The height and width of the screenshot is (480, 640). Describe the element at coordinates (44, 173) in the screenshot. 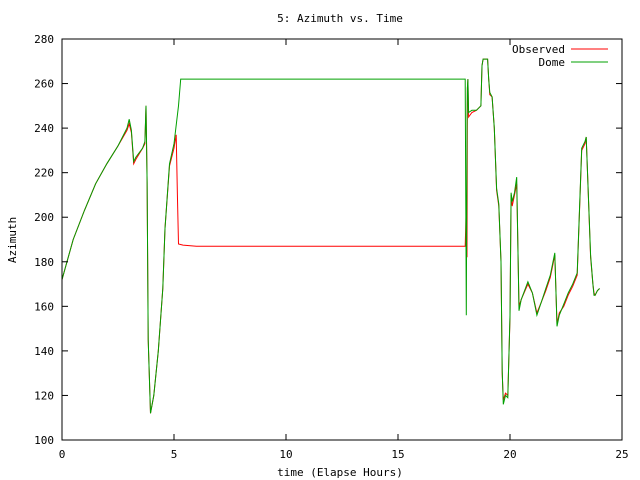

I see `y-tick-label: 220` at that location.